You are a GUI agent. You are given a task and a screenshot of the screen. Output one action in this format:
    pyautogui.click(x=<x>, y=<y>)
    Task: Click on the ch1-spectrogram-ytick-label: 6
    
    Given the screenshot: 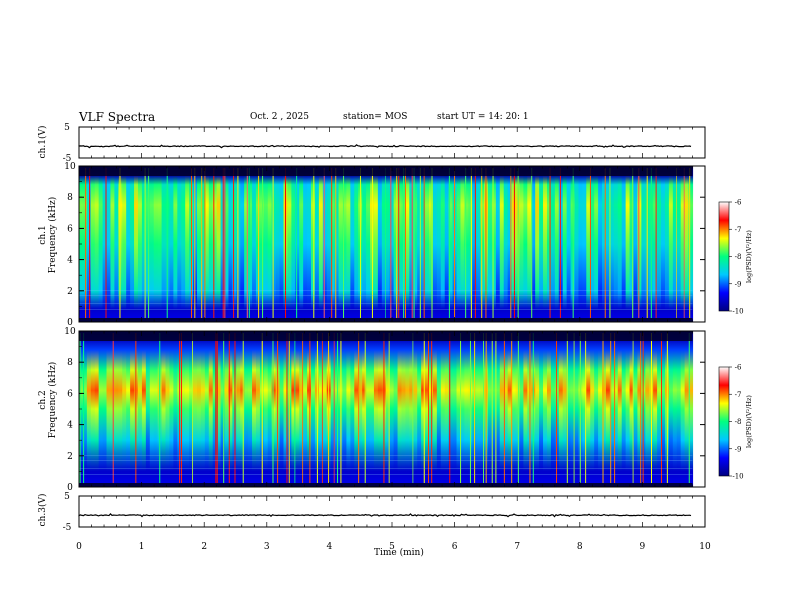 What is the action you would take?
    pyautogui.click(x=70, y=229)
    